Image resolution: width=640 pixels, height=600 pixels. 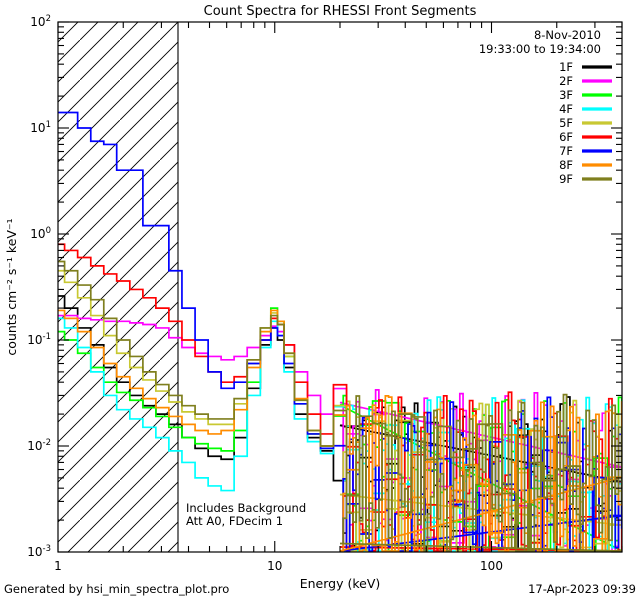 What do you see at coordinates (566, 179) in the screenshot?
I see `legend-label-9f: 9F` at bounding box center [566, 179].